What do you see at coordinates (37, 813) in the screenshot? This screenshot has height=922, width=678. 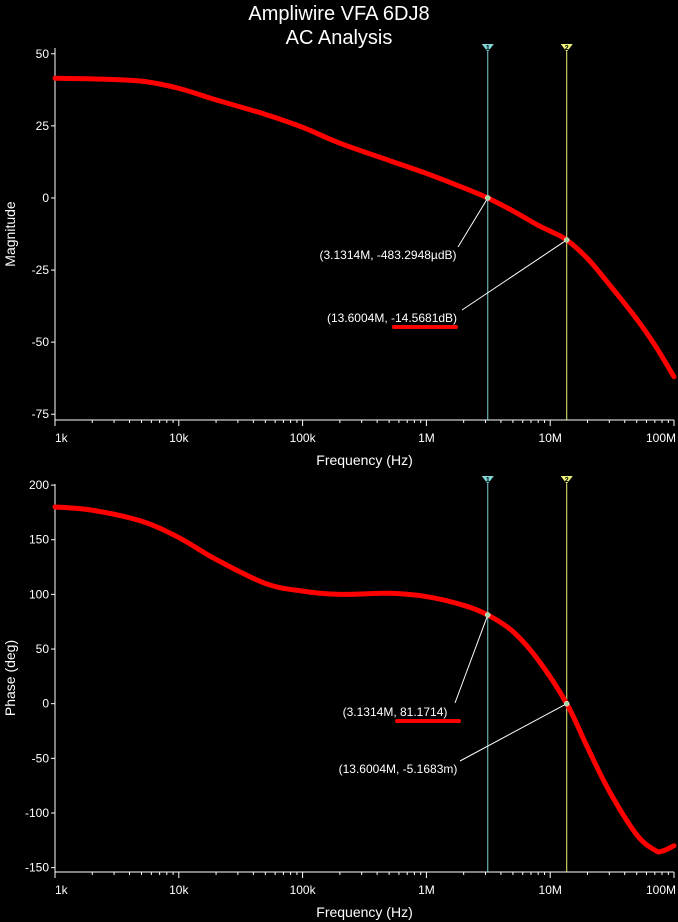 I see `y-tick-label: -100` at bounding box center [37, 813].